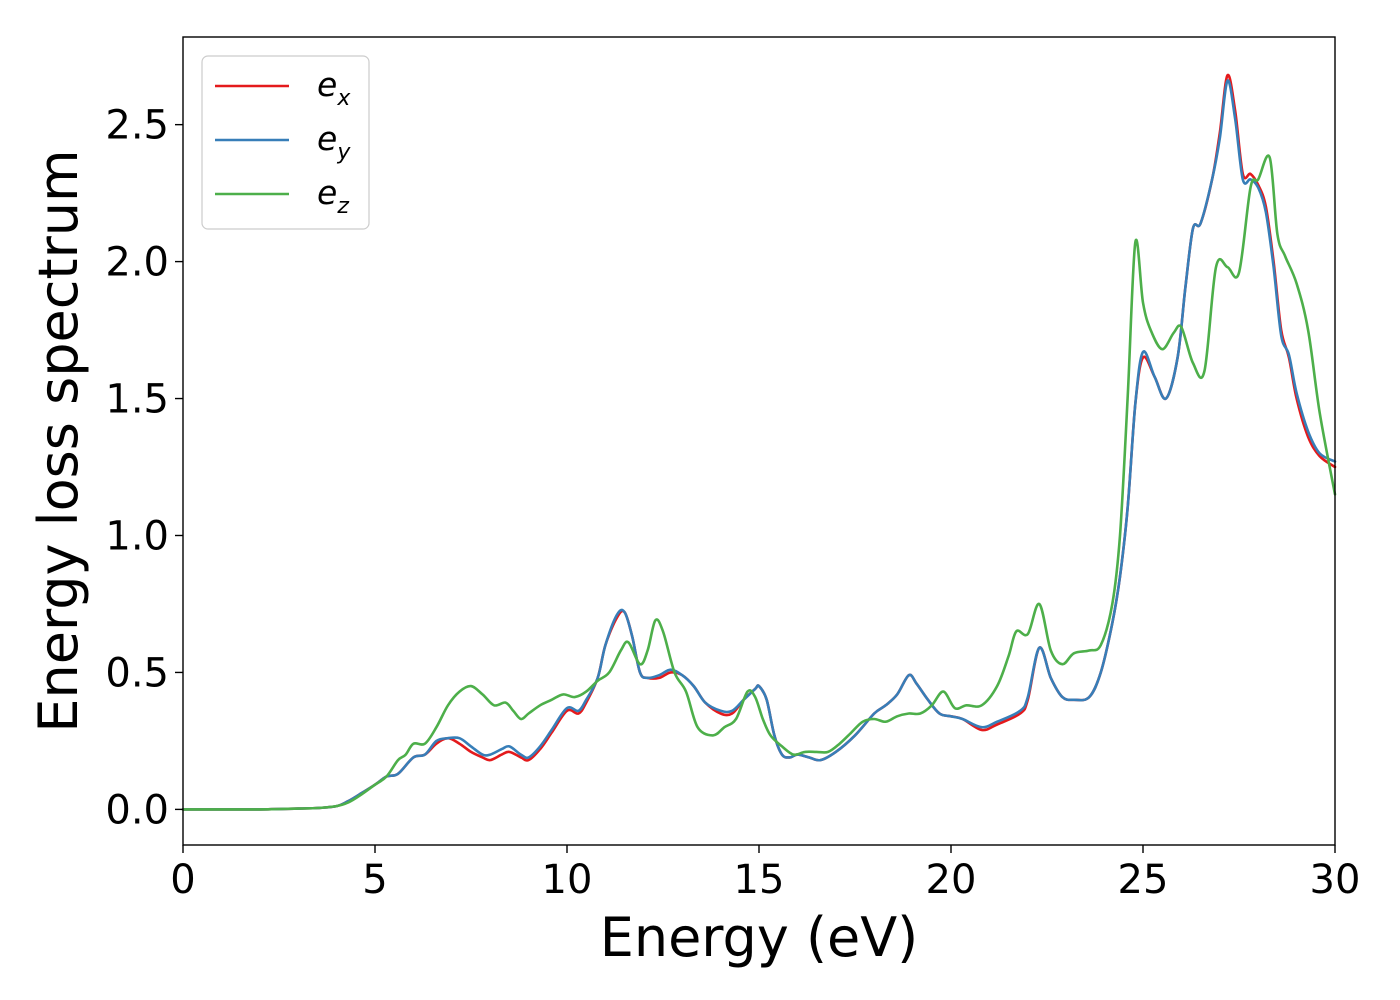 This screenshot has width=1400, height=1000. What do you see at coordinates (137, 810) in the screenshot?
I see `y-tick-label: 0.0` at bounding box center [137, 810].